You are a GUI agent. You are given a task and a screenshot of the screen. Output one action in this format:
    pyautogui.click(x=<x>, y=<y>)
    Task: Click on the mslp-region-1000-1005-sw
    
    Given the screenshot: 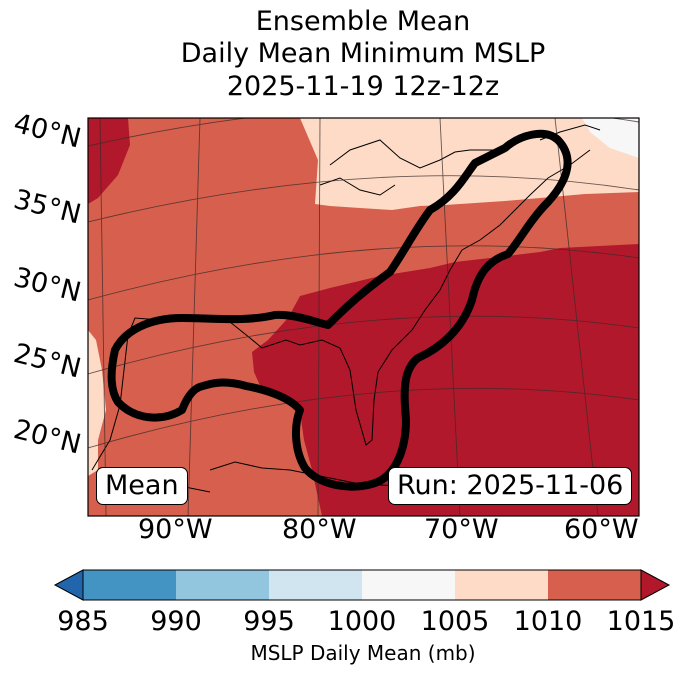 What is the action you would take?
    pyautogui.click(x=97, y=403)
    